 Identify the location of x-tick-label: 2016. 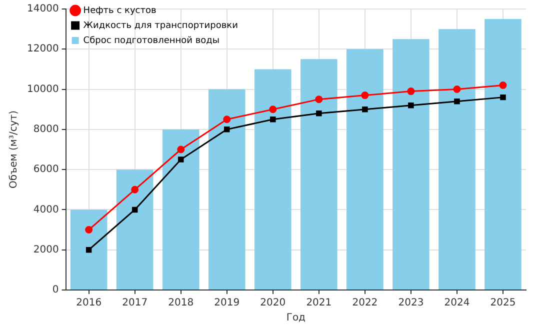
(89, 303).